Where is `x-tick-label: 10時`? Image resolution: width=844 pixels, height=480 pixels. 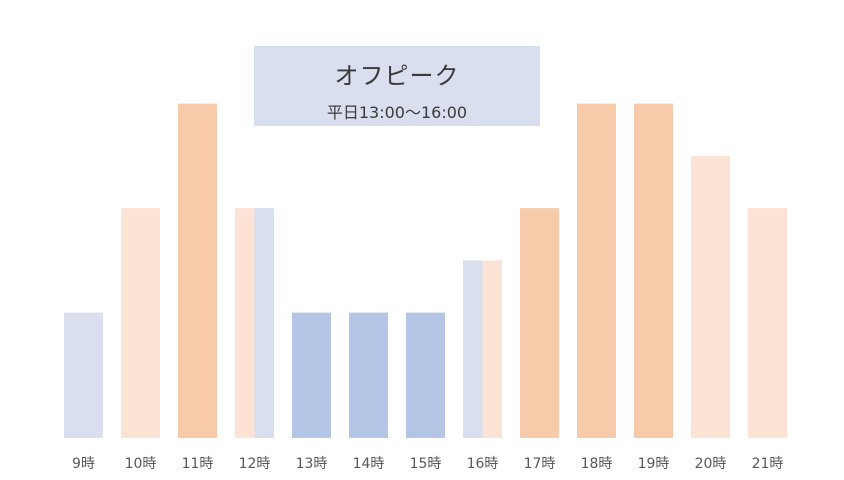 x-tick-label: 10時 is located at coordinates (141, 464).